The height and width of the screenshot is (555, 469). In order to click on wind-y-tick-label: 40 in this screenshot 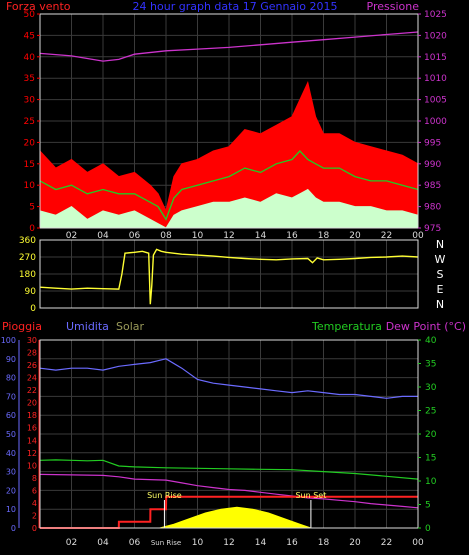, I will do `click(30, 58)`.